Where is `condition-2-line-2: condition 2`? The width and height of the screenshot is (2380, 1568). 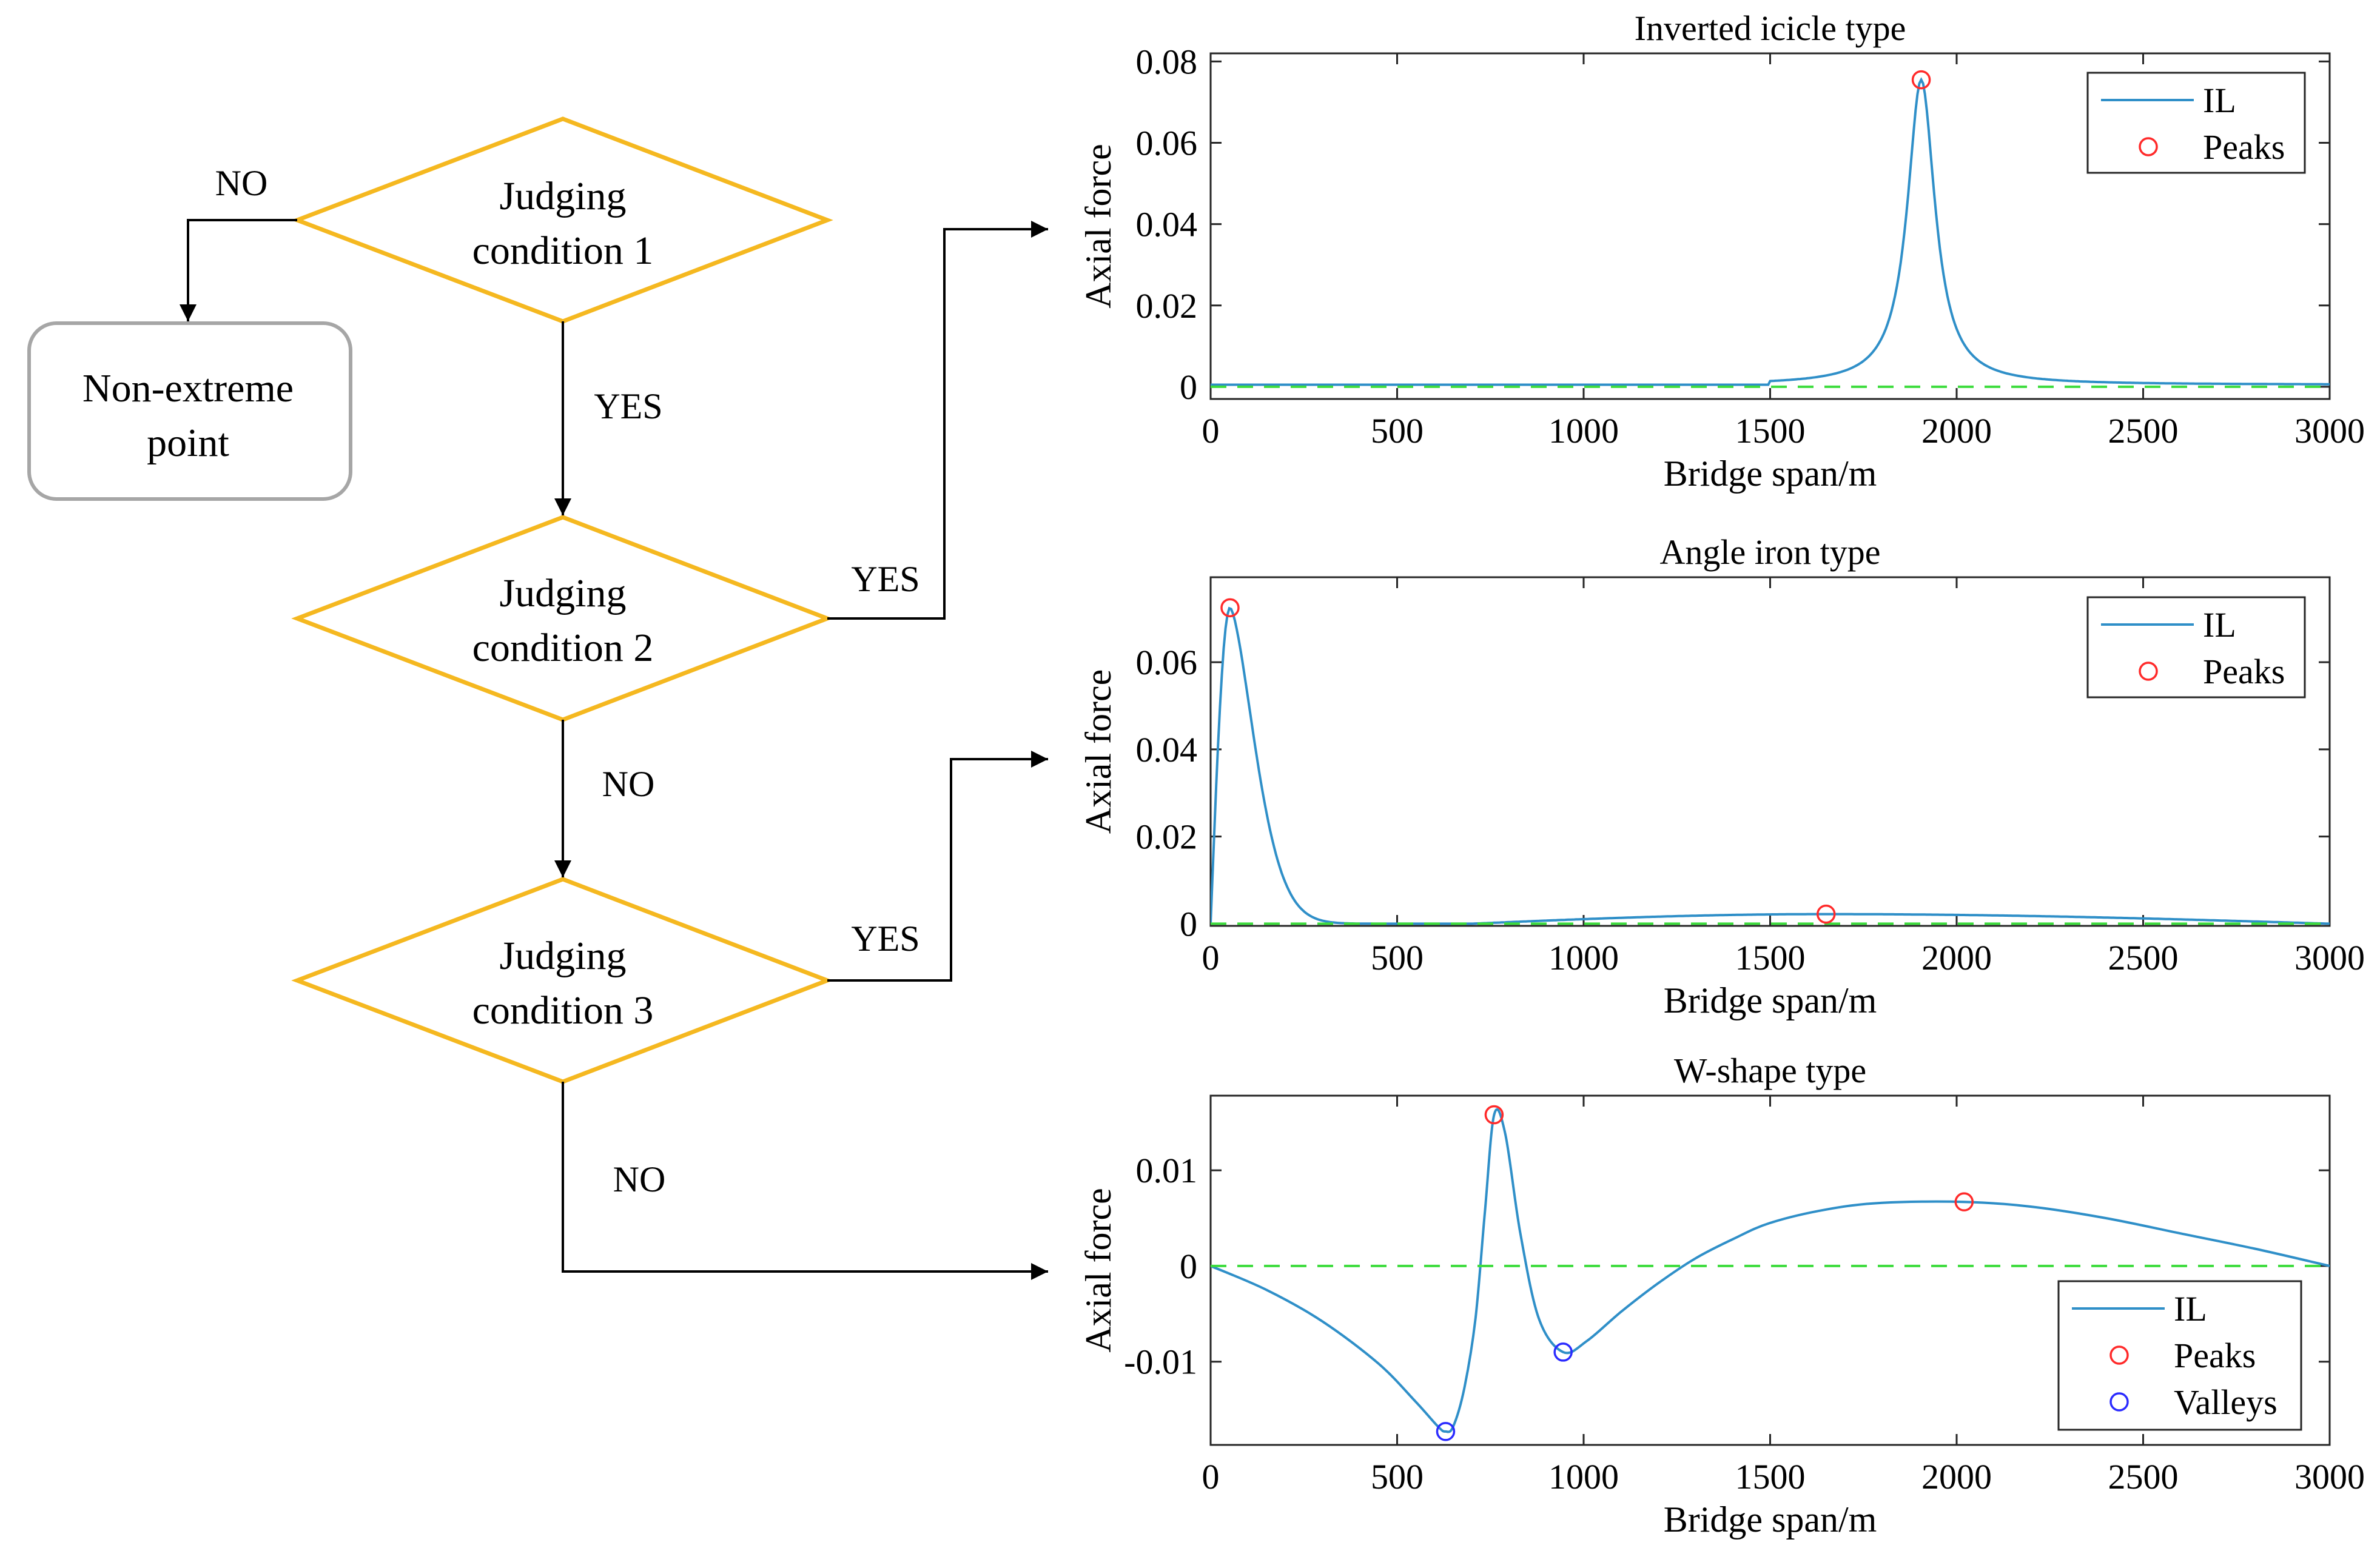
condition-2-line-2: condition 2 is located at coordinates (563, 648).